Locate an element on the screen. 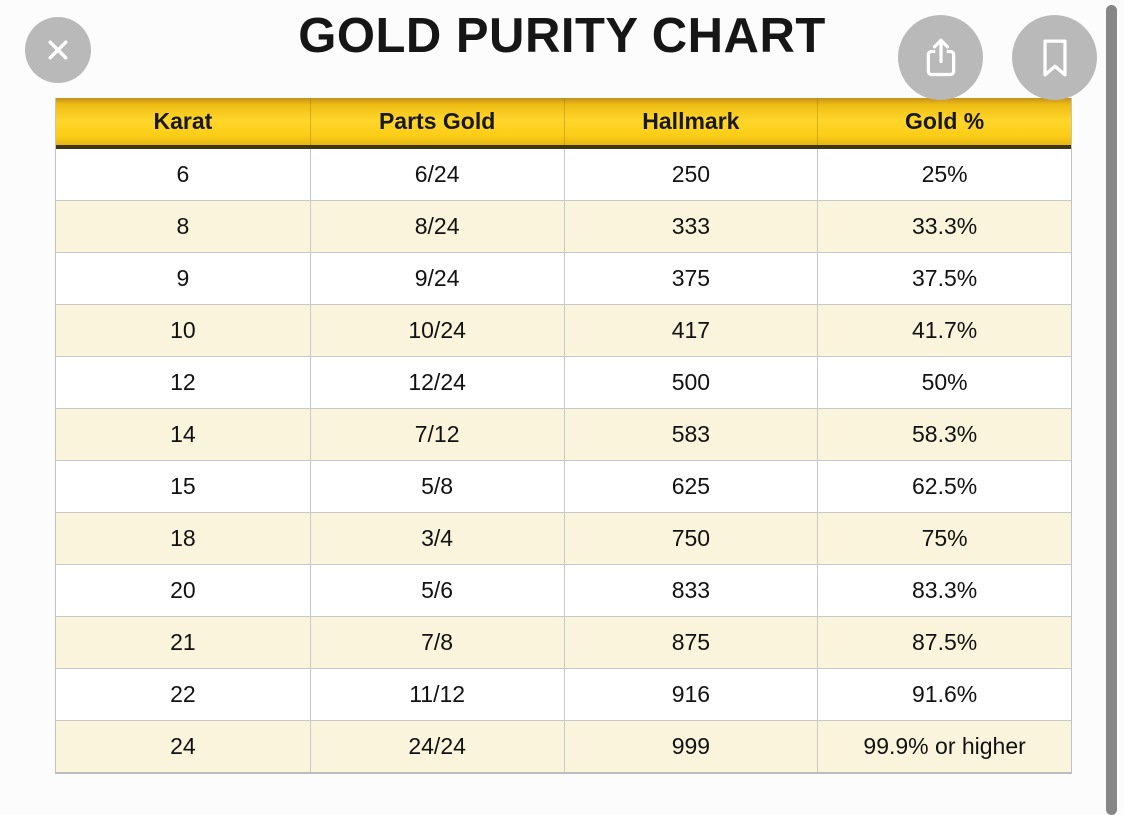  table-cell: 6/24 is located at coordinates (436, 174).